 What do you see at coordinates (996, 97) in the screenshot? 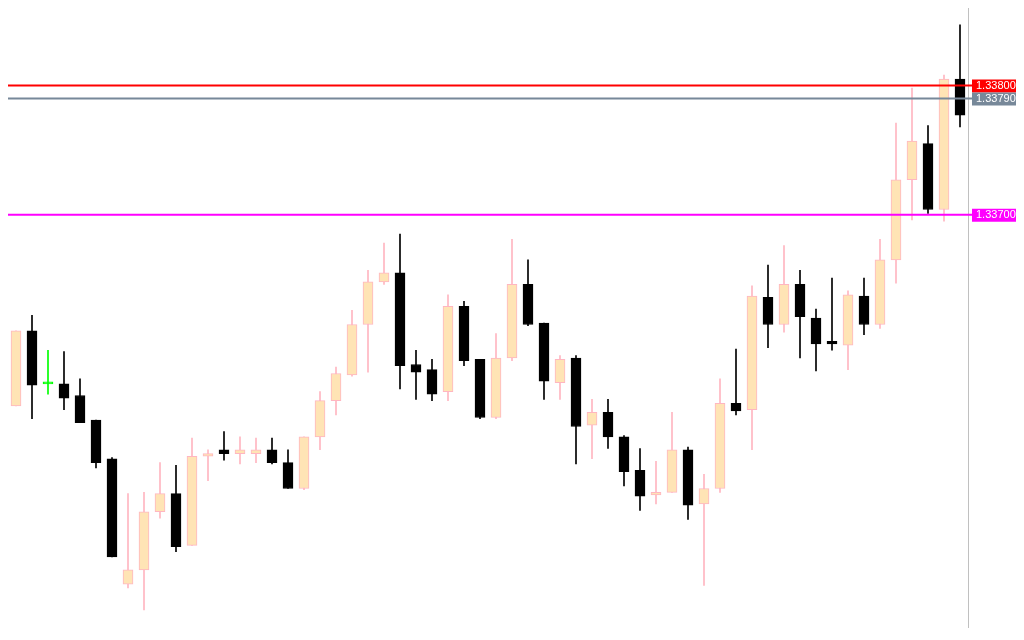
I see `ref-line-label: 1.33790` at bounding box center [996, 97].